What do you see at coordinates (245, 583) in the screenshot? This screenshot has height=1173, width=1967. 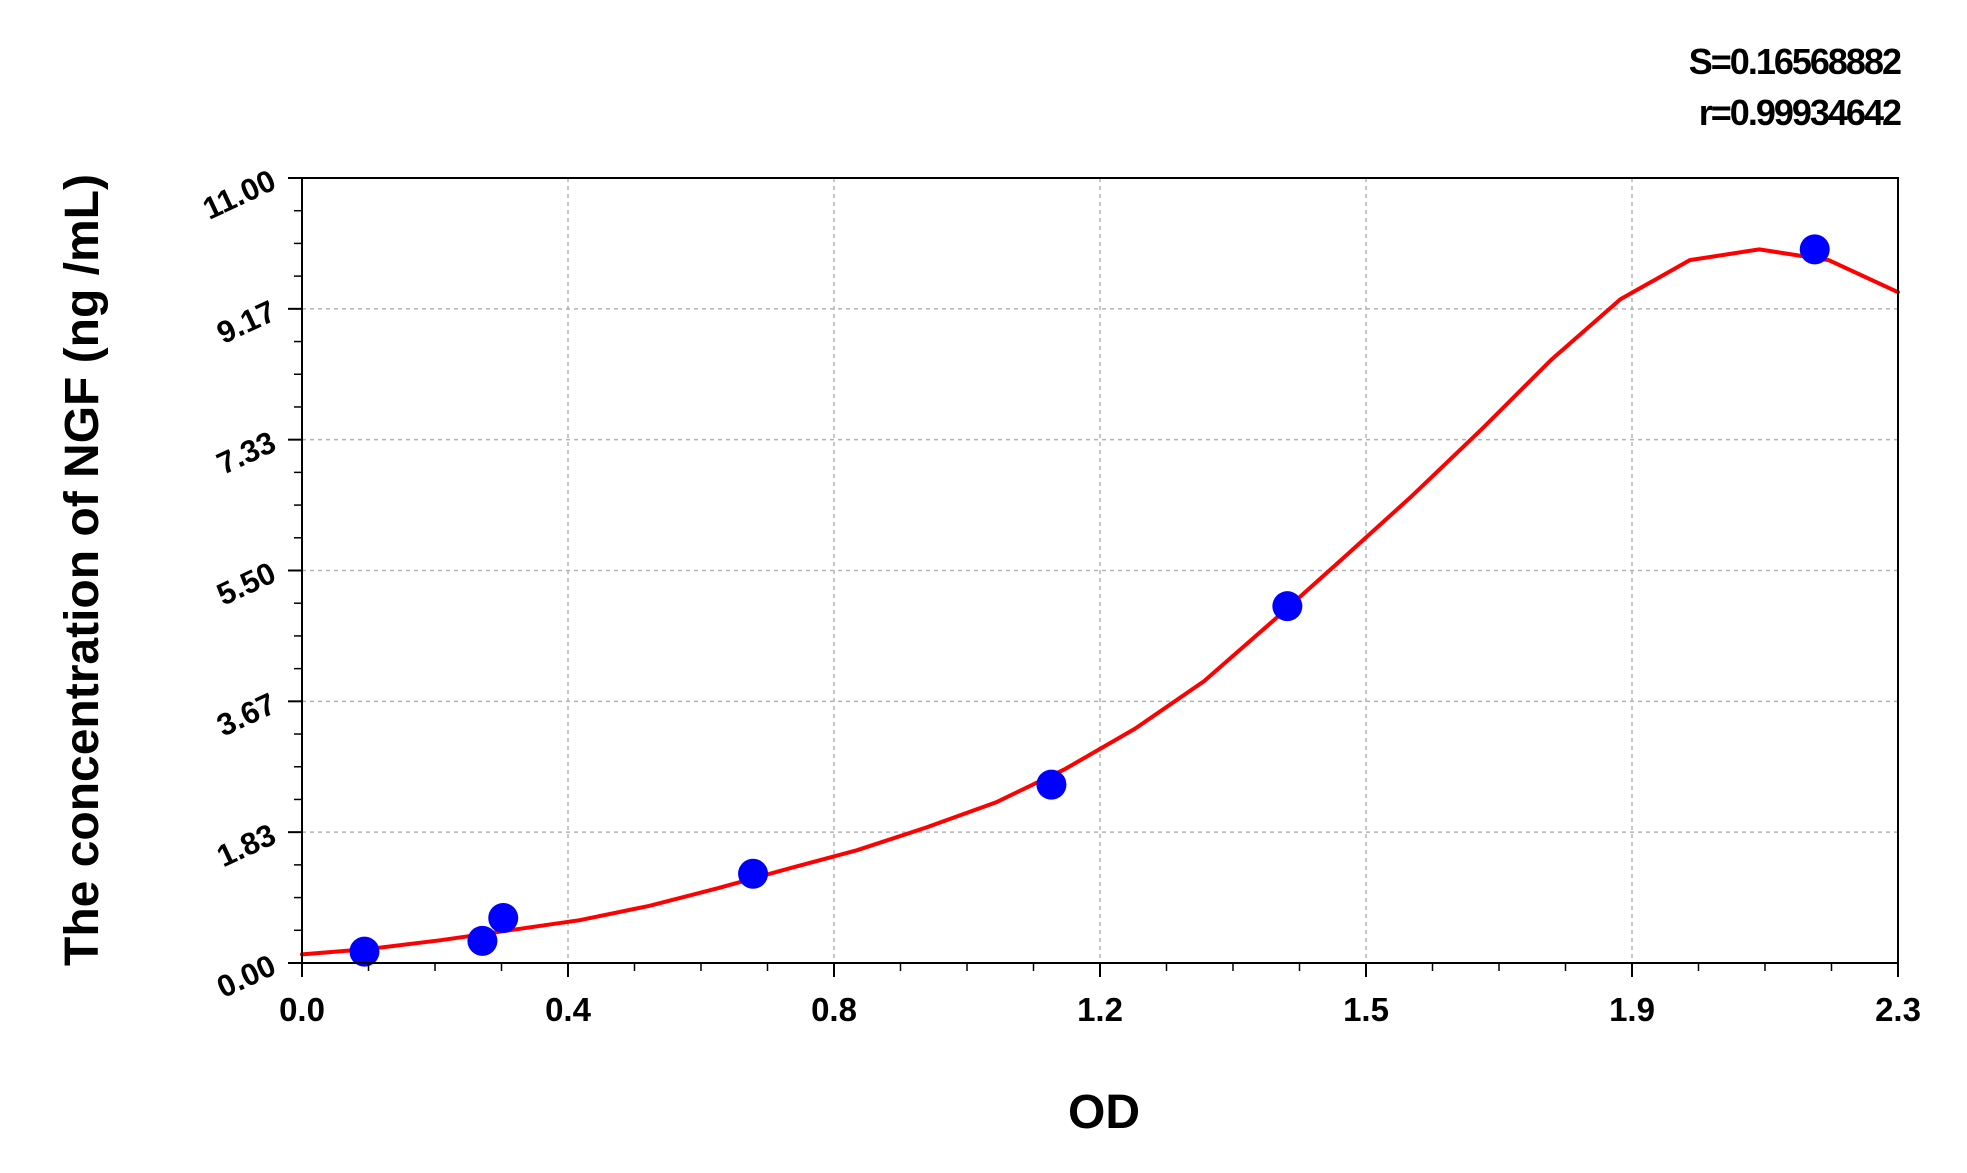 I see `y-tick-label: 5.50` at bounding box center [245, 583].